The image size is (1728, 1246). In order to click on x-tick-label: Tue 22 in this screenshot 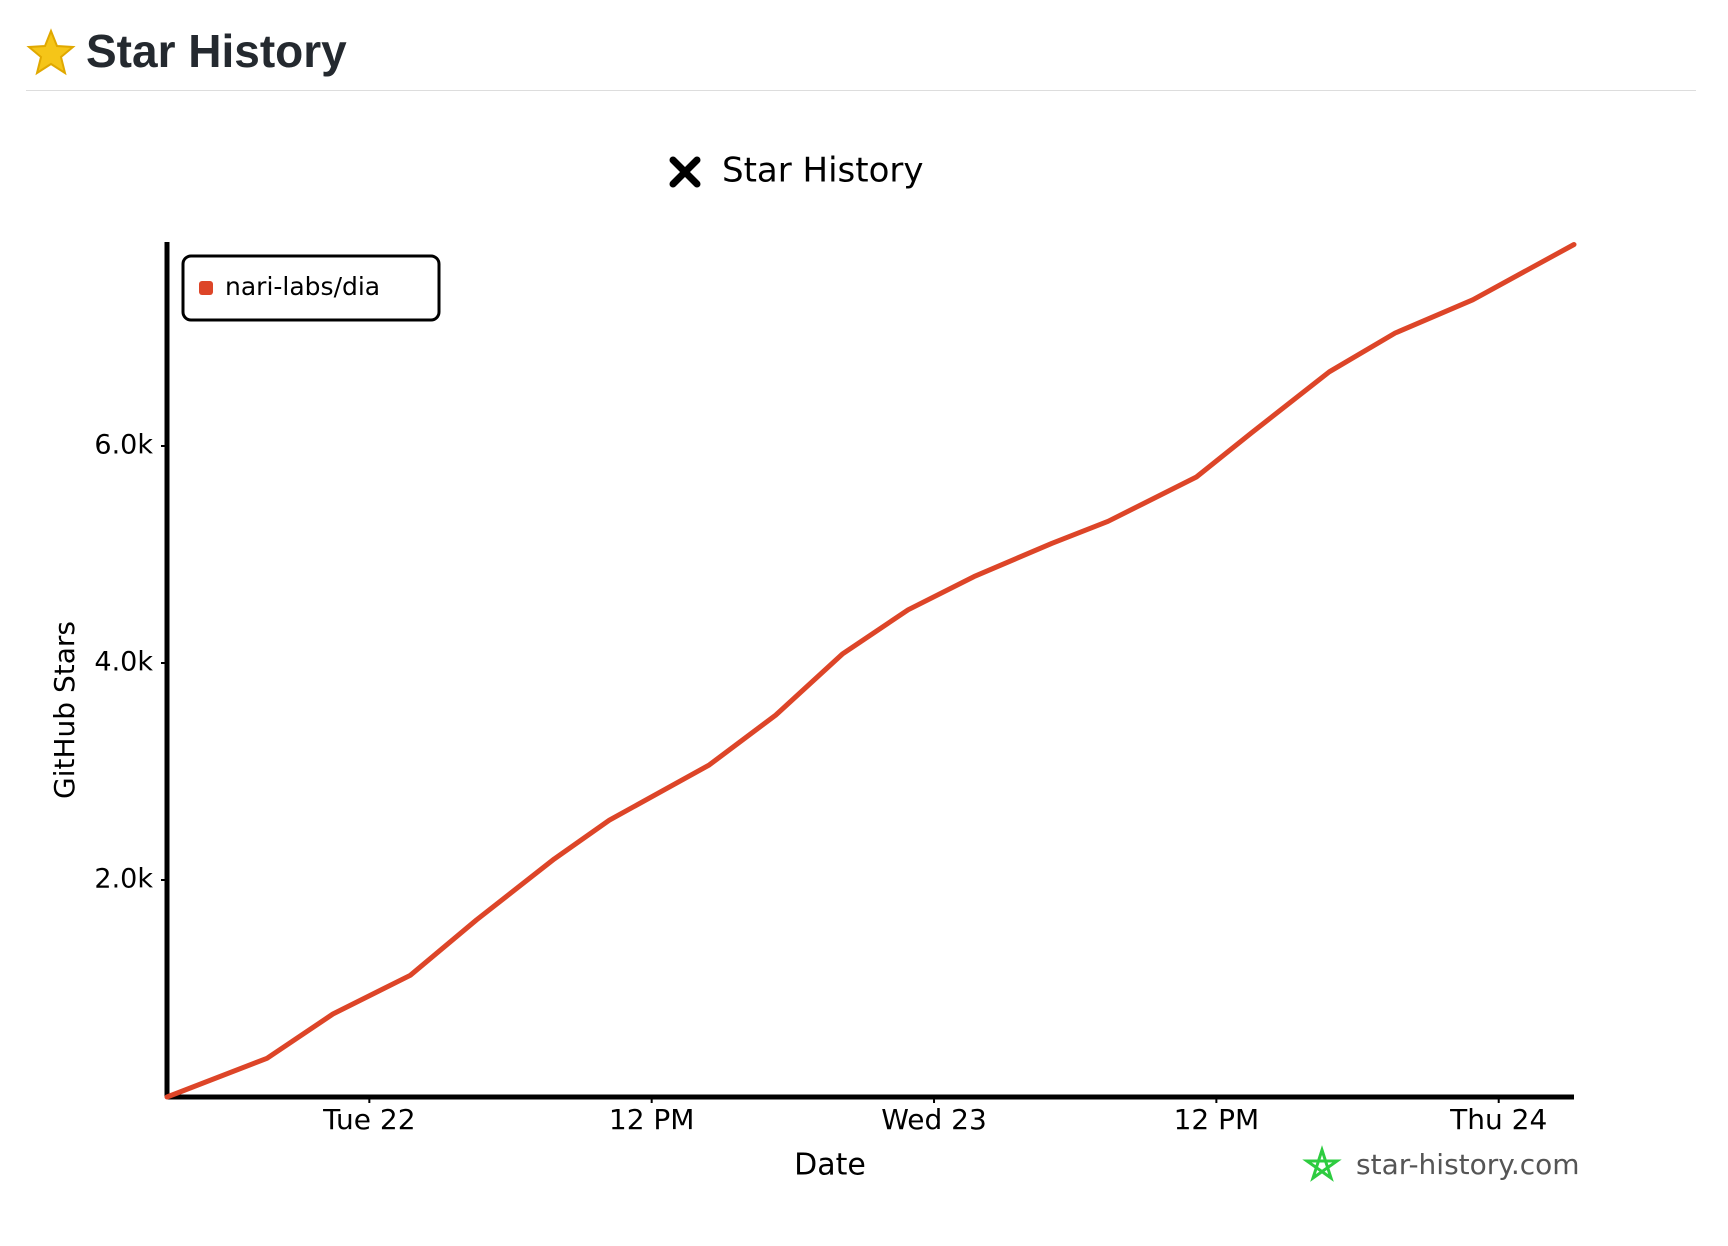, I will do `click(368, 1119)`.